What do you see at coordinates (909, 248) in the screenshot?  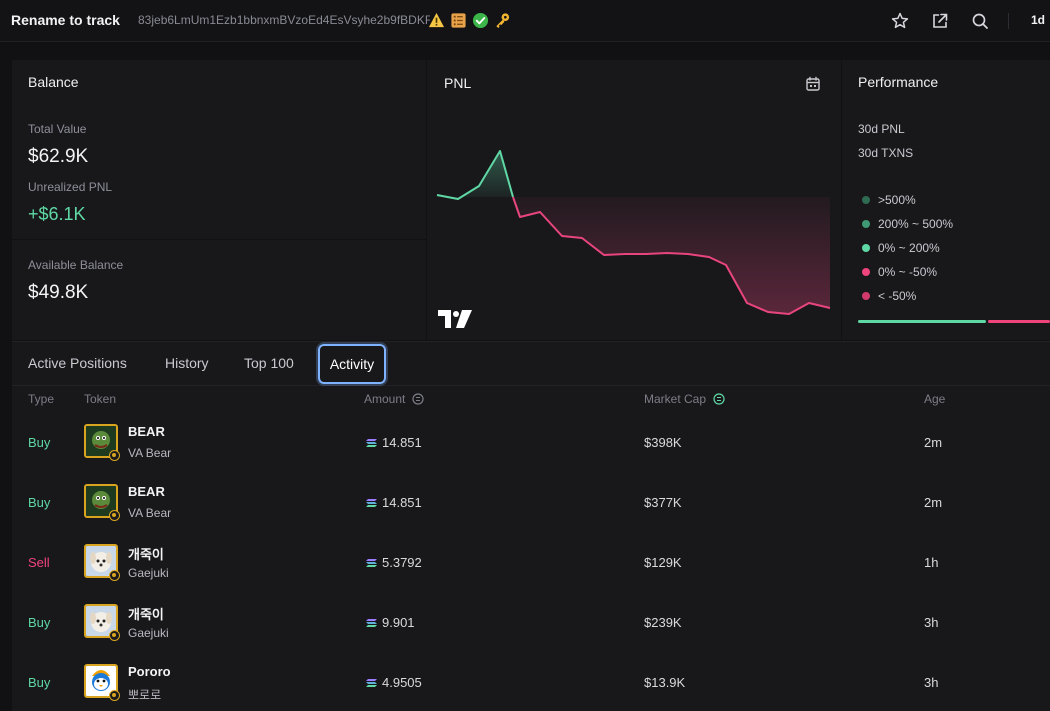 I see `legend-0-200: 0% ~ 200%` at bounding box center [909, 248].